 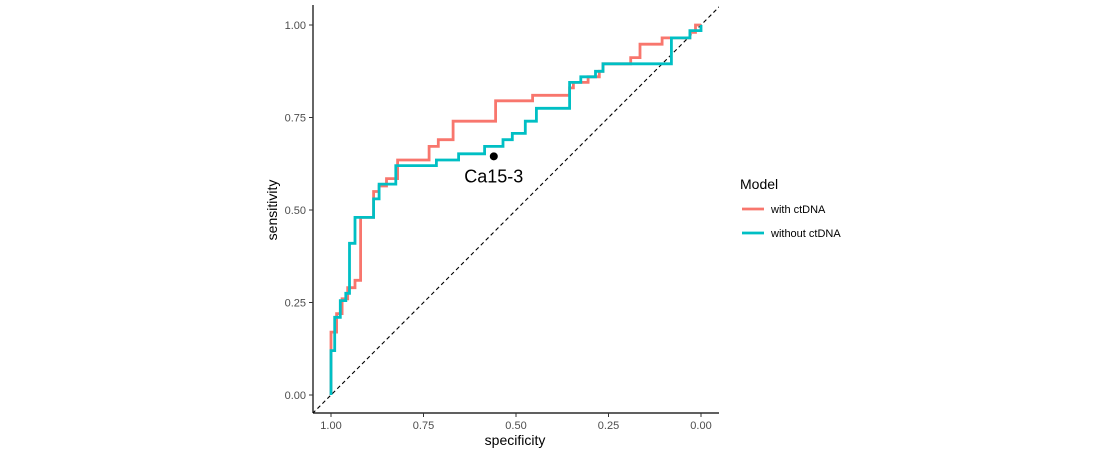 What do you see at coordinates (805, 234) in the screenshot?
I see `legend-label-without-ctdna: without ctDNA` at bounding box center [805, 234].